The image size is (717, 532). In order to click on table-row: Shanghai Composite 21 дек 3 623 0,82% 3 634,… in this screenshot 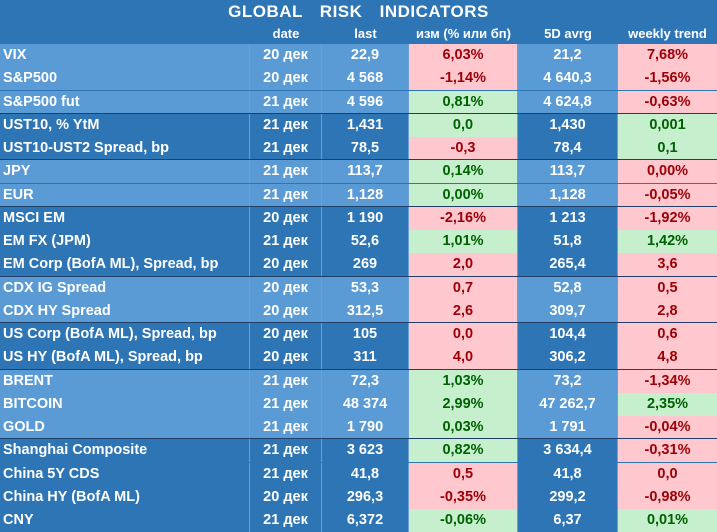, I will do `click(358, 451)`.